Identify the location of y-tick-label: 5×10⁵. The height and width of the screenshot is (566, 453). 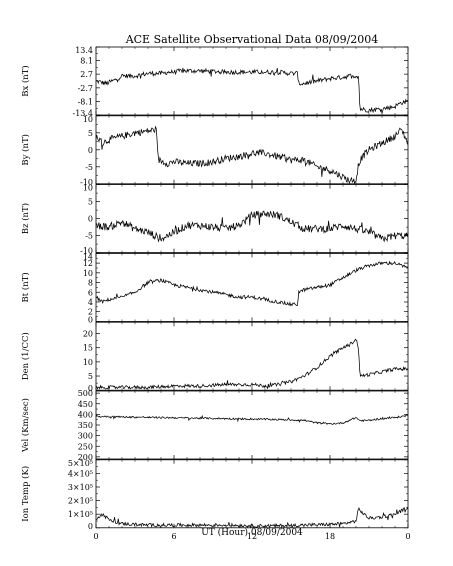
(80, 463).